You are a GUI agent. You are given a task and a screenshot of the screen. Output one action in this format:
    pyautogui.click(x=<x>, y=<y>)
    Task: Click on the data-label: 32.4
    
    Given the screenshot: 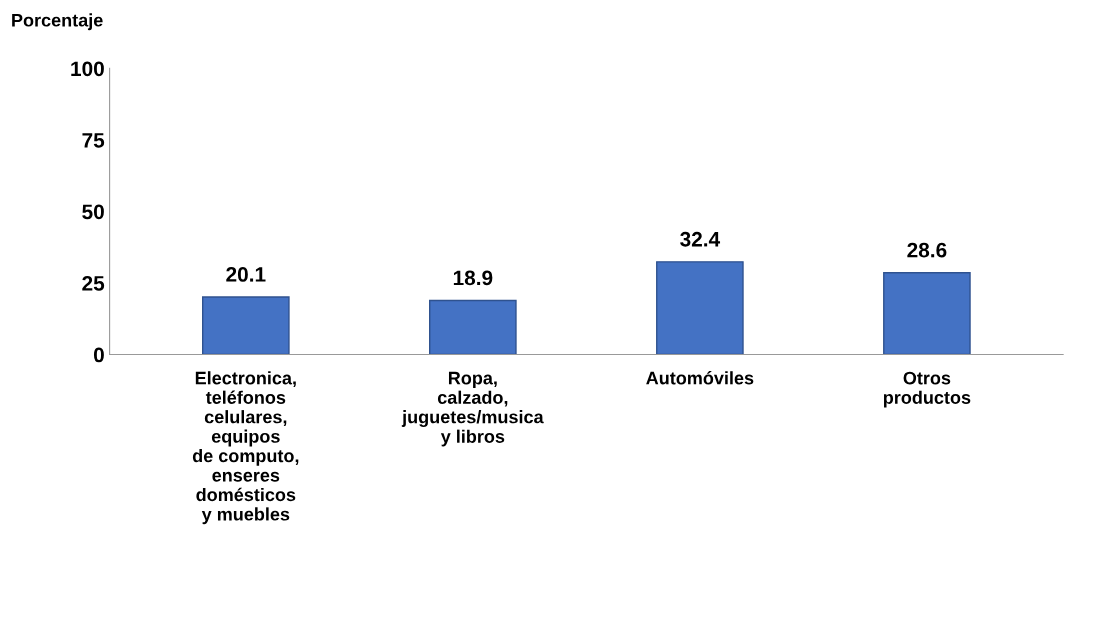 What is the action you would take?
    pyautogui.click(x=700, y=239)
    